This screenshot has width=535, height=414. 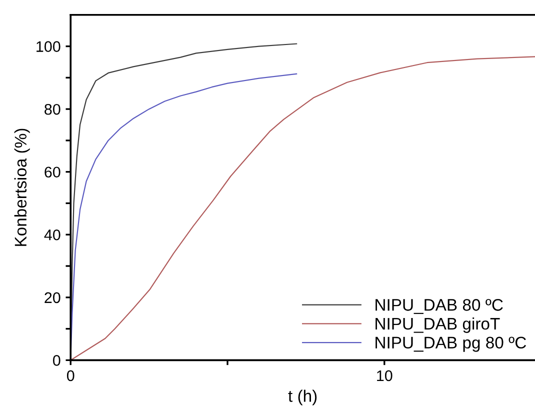 I want to click on y-tick-label: 20, so click(x=52, y=298).